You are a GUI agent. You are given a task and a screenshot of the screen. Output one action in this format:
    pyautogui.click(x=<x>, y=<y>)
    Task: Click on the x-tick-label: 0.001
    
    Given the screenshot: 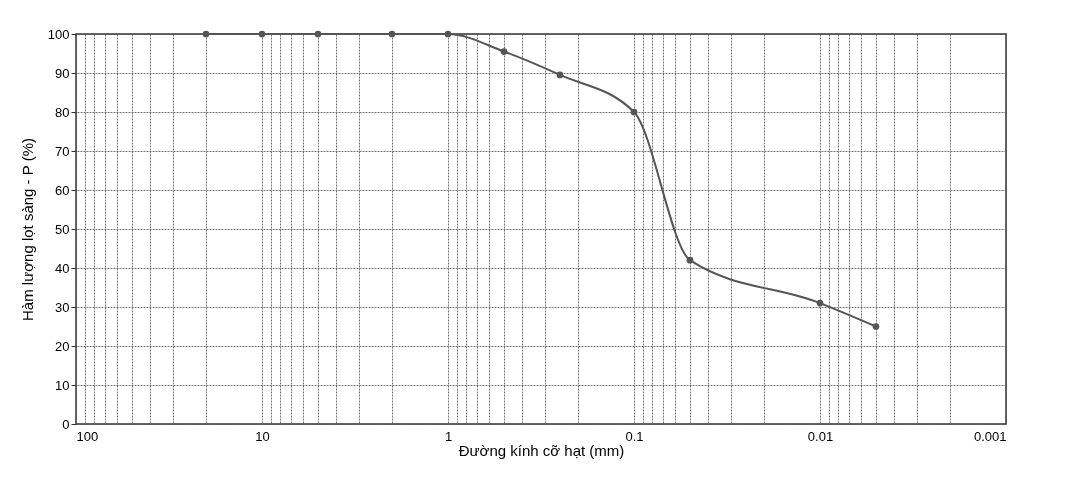 What is the action you would take?
    pyautogui.click(x=990, y=436)
    